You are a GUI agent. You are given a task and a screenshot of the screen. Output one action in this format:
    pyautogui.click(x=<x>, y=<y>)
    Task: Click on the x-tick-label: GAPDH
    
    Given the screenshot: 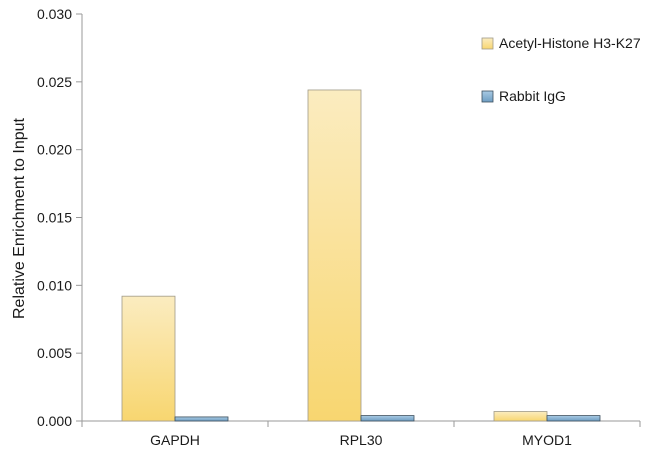 What is the action you would take?
    pyautogui.click(x=175, y=440)
    